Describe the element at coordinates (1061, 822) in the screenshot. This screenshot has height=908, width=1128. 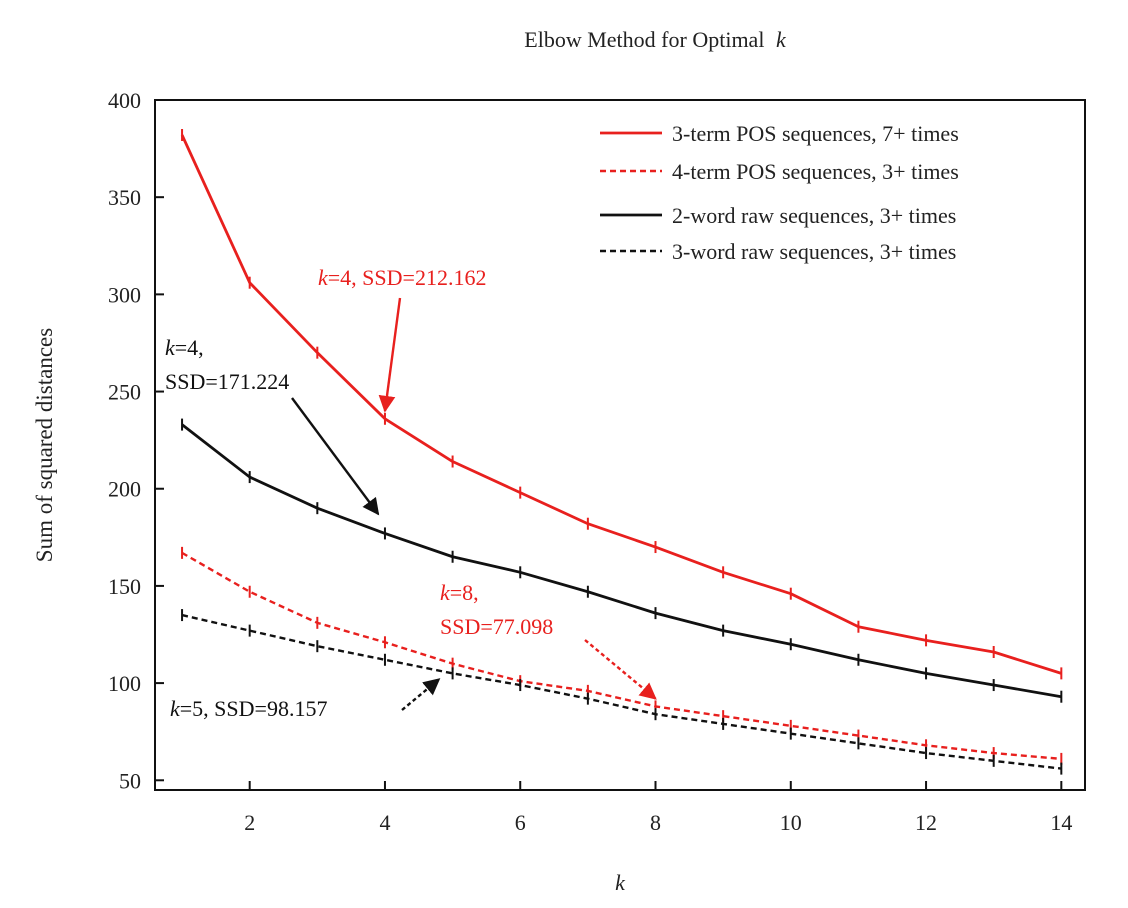
I see `x-tick-label: 14` at that location.